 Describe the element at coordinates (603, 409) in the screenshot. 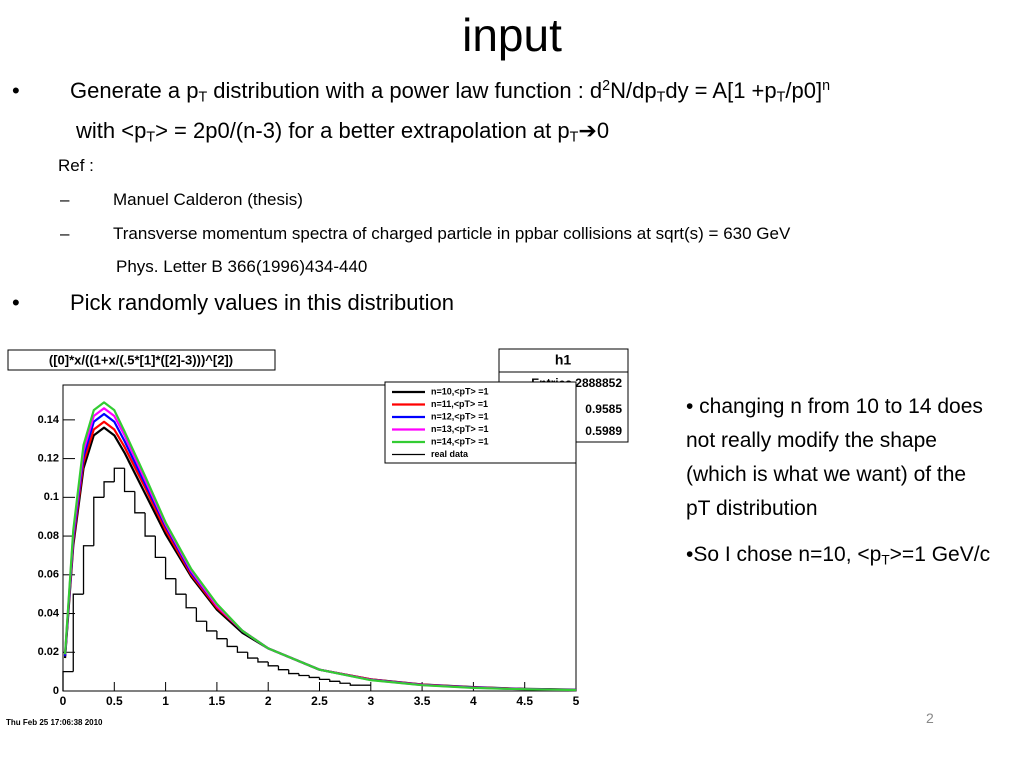

I see `stats-mean: 0.9585` at that location.